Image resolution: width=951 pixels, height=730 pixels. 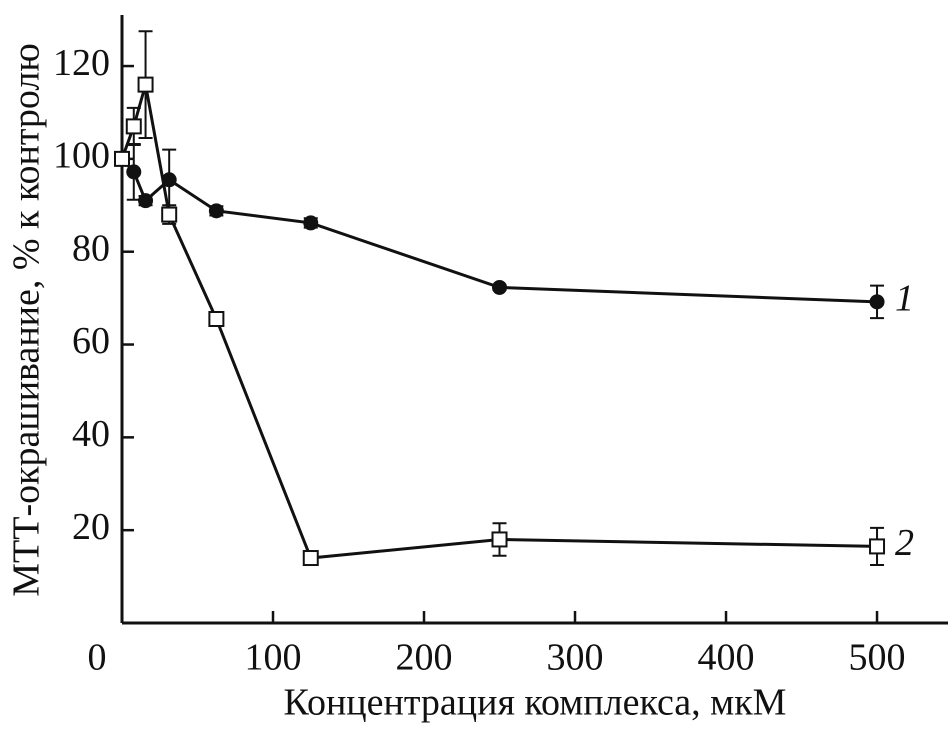 What do you see at coordinates (575, 658) in the screenshot?
I see `x-tick-label: 300` at bounding box center [575, 658].